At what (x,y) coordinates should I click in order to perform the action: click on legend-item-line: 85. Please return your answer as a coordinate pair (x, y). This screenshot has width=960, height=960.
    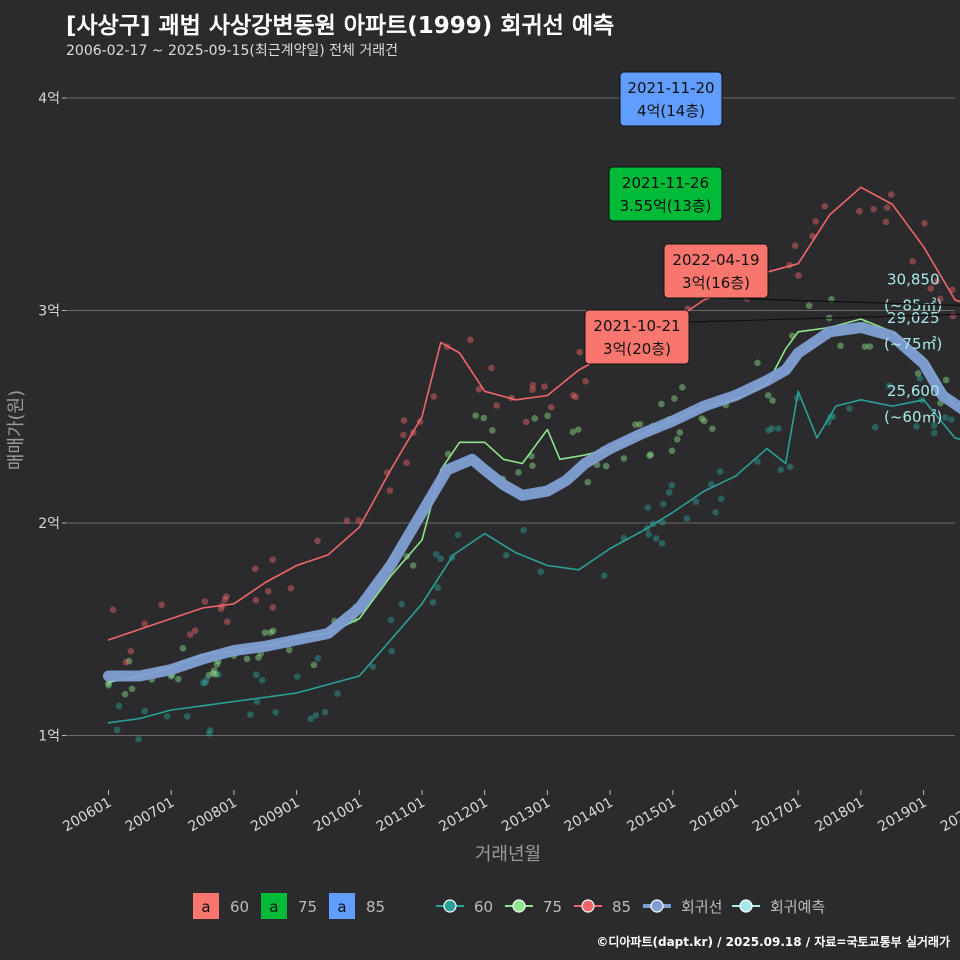
    Looking at the image, I should click on (602, 907).